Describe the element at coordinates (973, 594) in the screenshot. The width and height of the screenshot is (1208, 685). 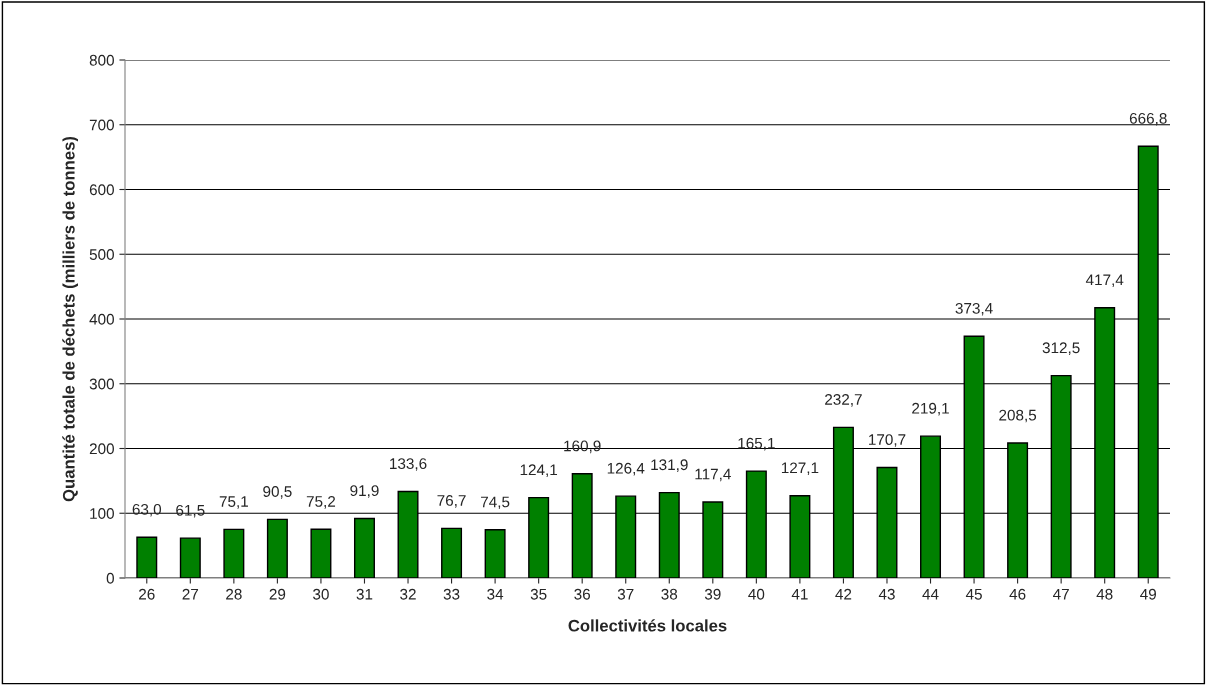
I see `x-tick-label: 45` at that location.